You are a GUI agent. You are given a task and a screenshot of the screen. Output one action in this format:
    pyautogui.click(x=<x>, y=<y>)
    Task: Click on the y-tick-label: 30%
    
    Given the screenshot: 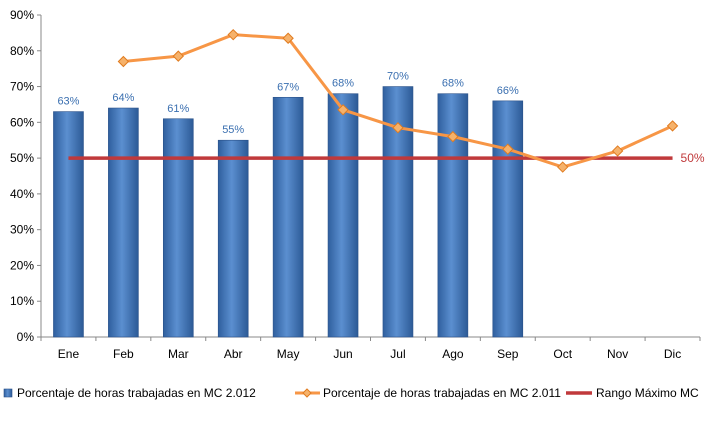 What is the action you would take?
    pyautogui.click(x=22, y=230)
    